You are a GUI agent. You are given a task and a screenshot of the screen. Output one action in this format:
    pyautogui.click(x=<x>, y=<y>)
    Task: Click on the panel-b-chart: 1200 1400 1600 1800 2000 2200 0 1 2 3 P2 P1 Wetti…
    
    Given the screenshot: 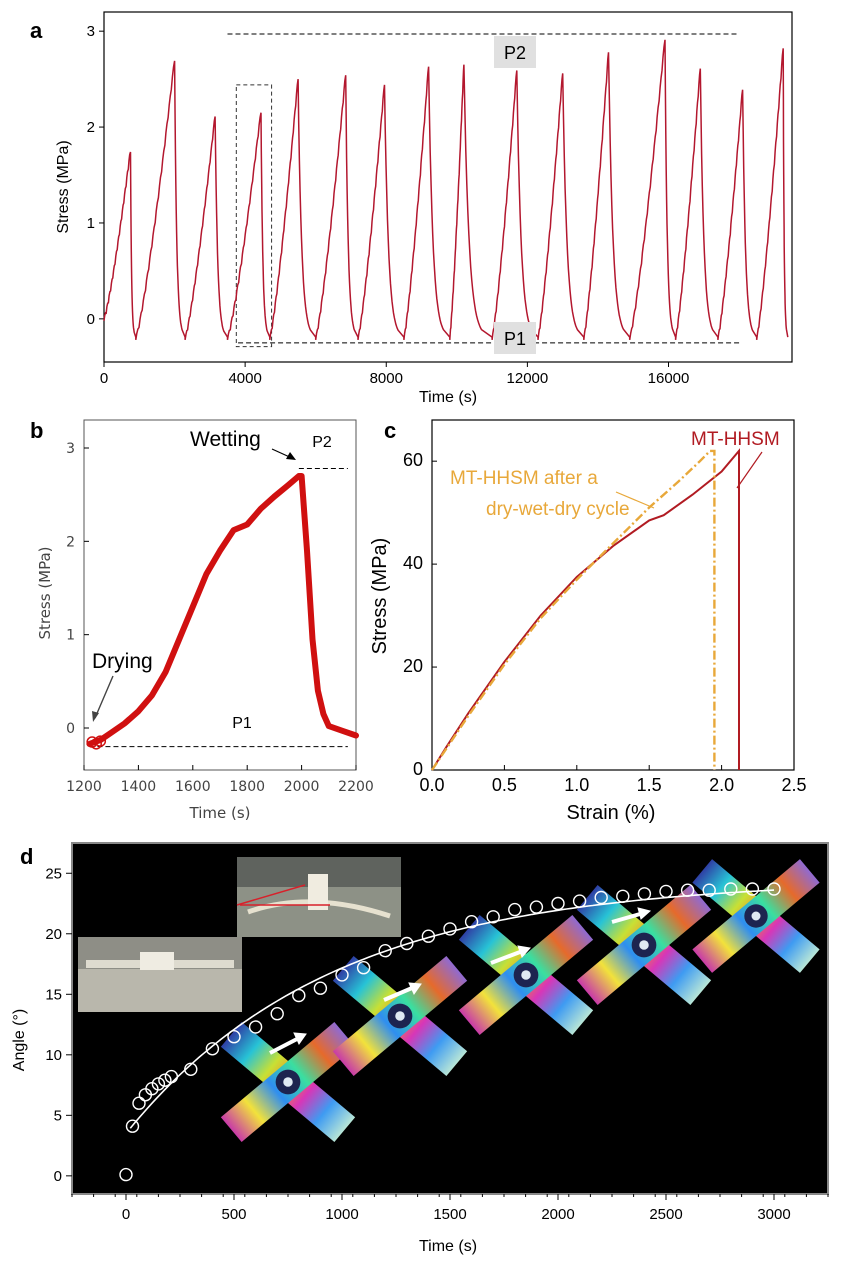 What is the action you would take?
    pyautogui.click(x=205, y=620)
    